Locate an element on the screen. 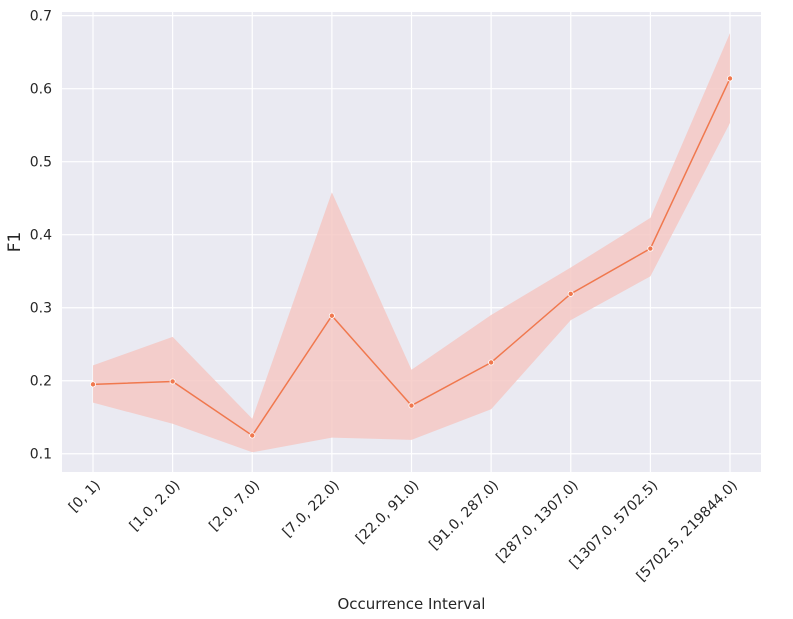  y-axis-title: F1 is located at coordinates (15, 242).